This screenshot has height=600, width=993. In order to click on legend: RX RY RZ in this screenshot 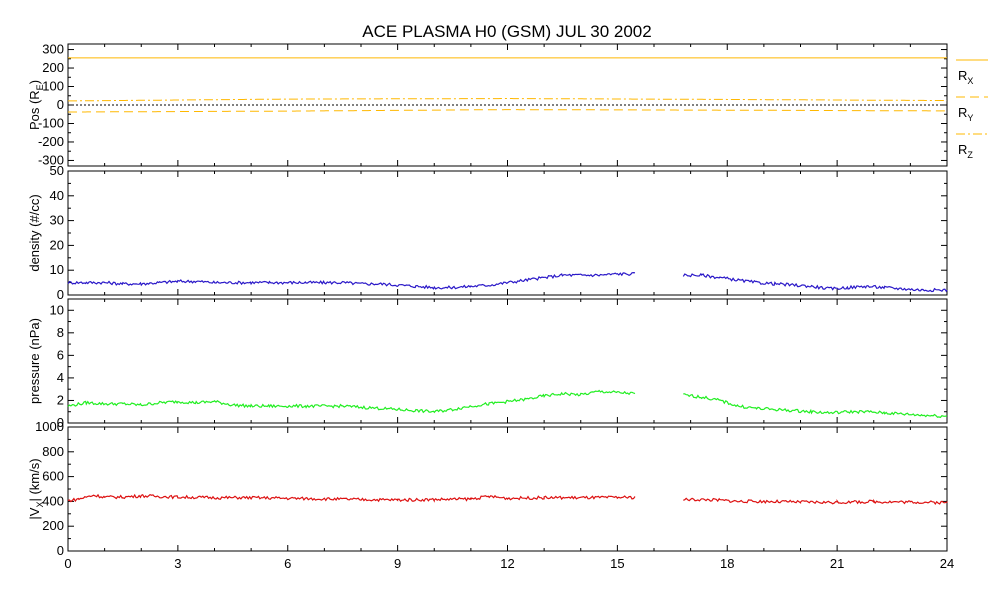, I will do `click(972, 109)`.